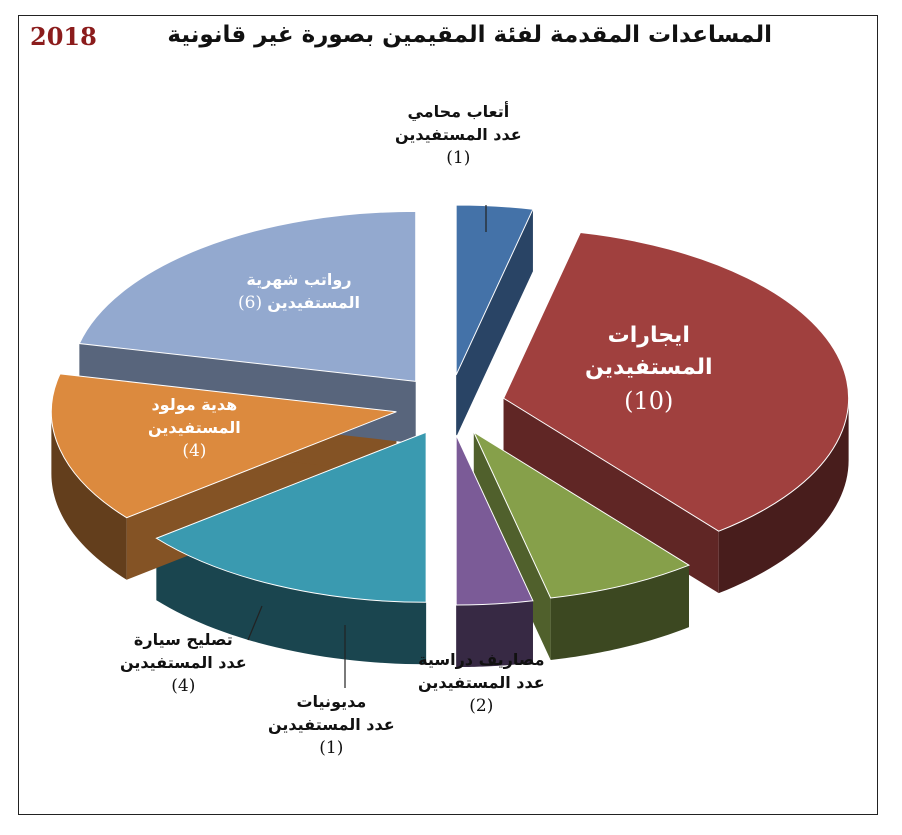  Describe the element at coordinates (331, 725) in the screenshot. I see `slice-label-debts: مديونيات عدد المستفيدين (1)` at that location.